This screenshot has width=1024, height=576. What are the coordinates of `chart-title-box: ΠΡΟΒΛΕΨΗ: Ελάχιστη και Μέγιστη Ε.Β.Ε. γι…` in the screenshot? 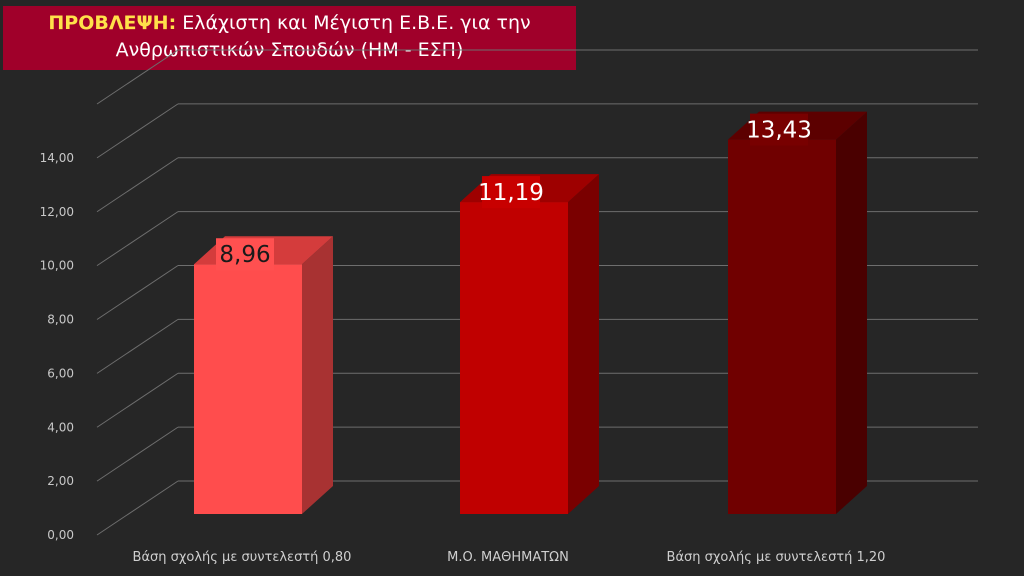 It's located at (289, 38).